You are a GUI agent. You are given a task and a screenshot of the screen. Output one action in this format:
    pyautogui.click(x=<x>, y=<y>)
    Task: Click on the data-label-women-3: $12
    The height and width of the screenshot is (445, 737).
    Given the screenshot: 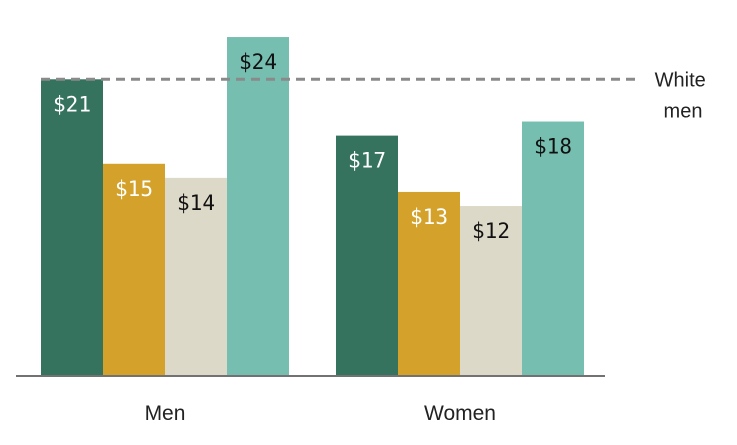 What is the action you would take?
    pyautogui.click(x=491, y=231)
    